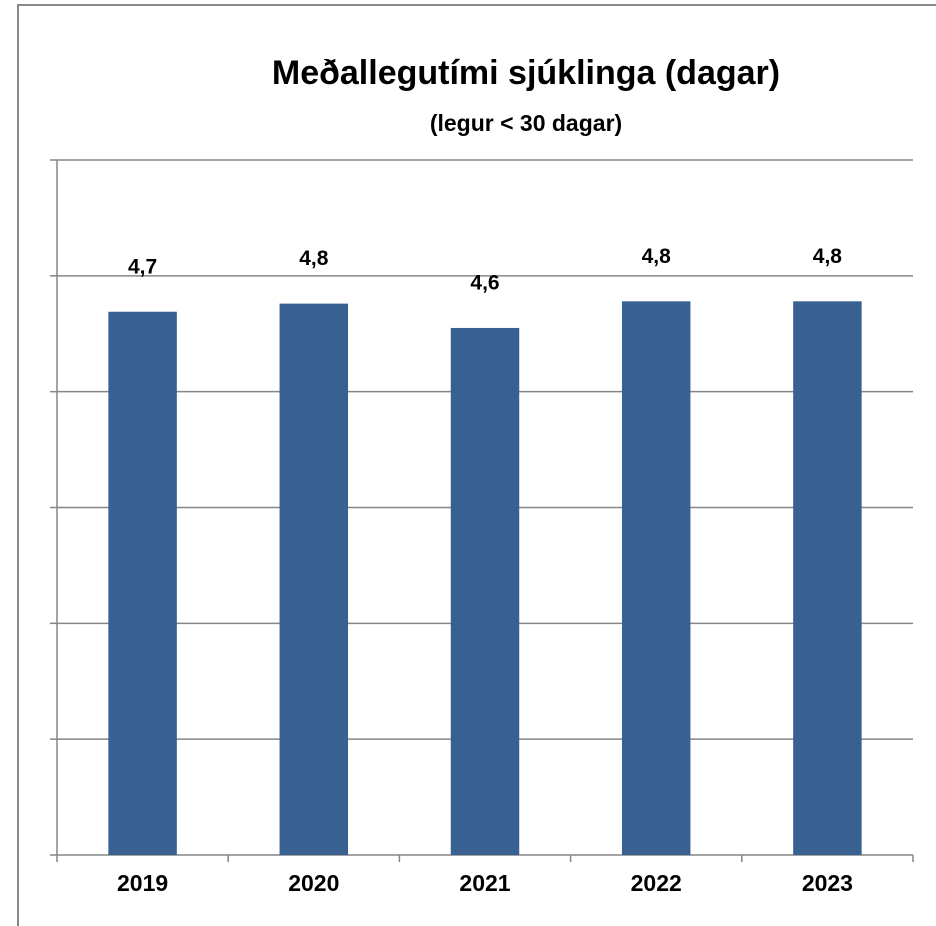  I want to click on x-tick-label: 2019, so click(142, 883).